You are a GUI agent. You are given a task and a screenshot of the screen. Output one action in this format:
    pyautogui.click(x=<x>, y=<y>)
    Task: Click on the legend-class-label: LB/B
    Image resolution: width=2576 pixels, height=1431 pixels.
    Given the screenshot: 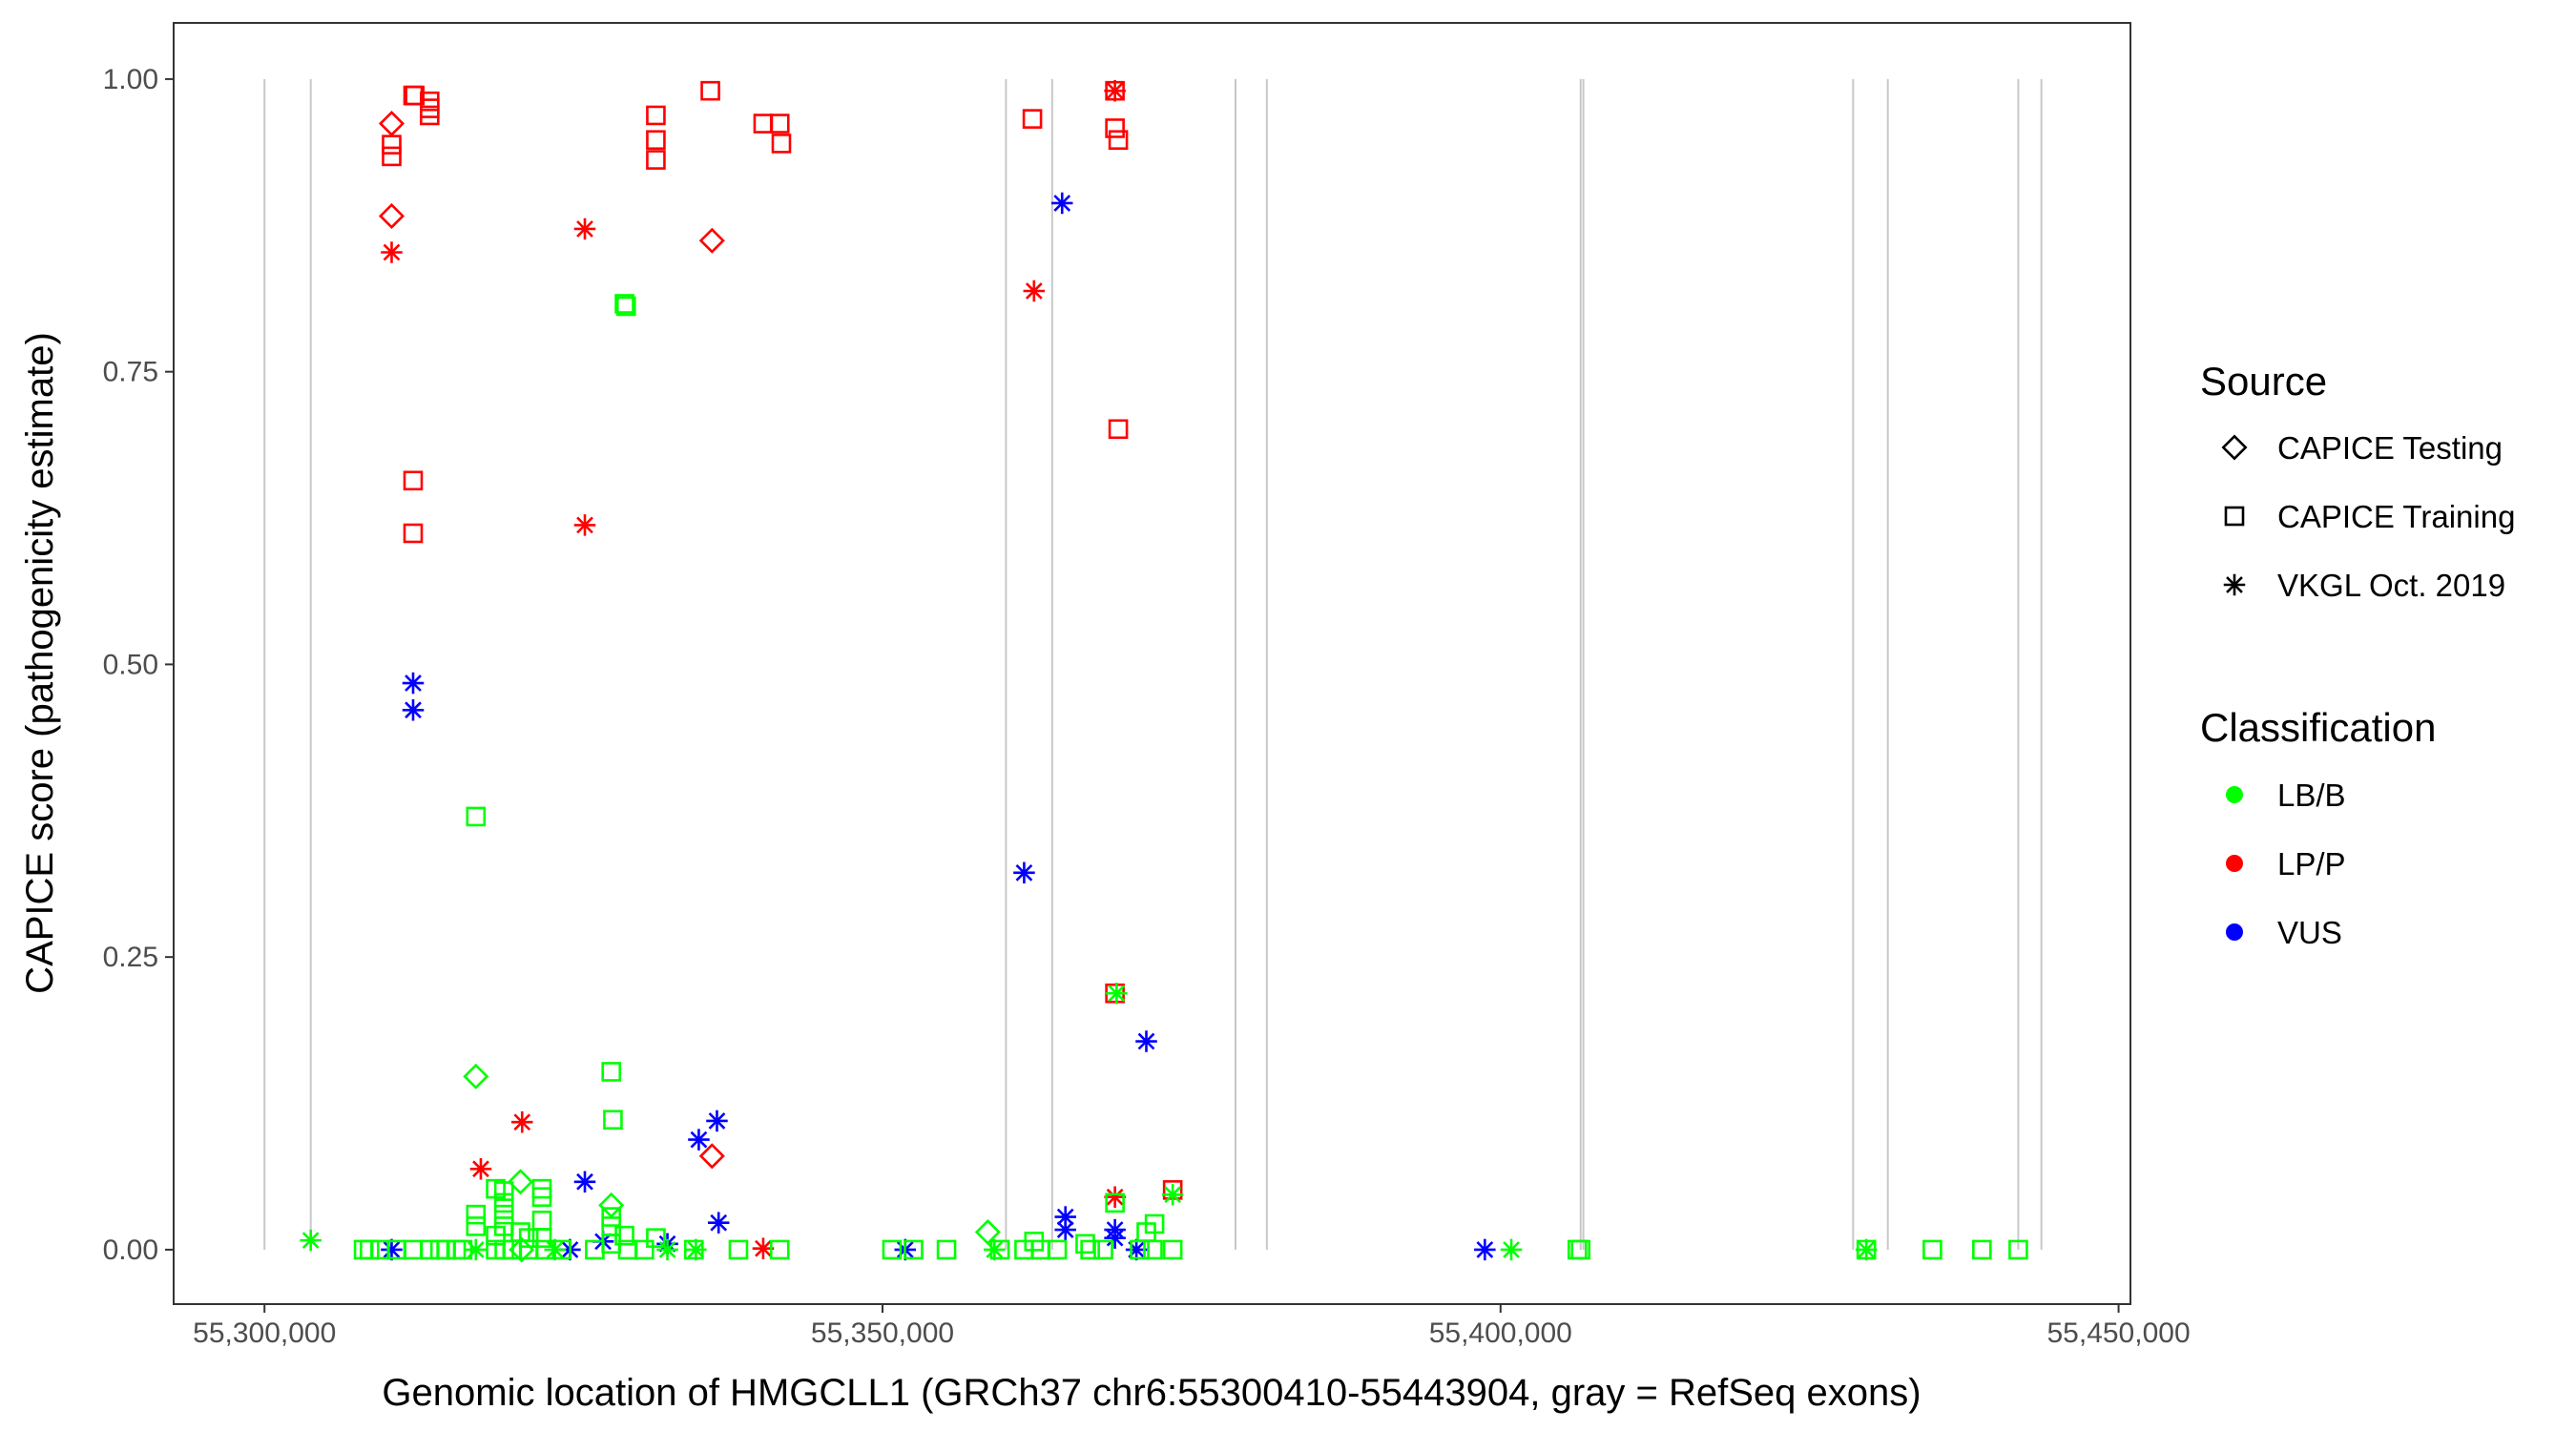 What is the action you would take?
    pyautogui.click(x=2311, y=795)
    